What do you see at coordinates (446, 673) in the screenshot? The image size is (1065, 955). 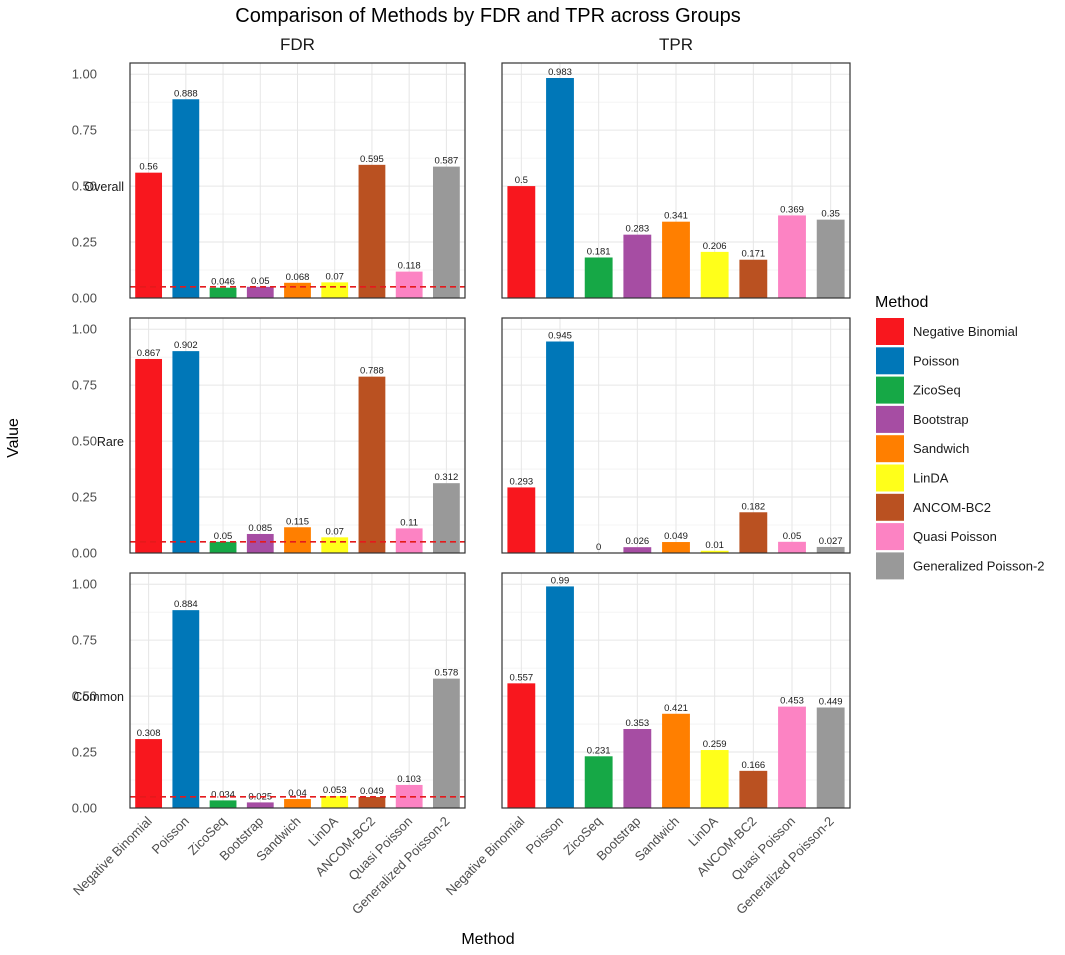 I see `data-label: 0.578` at bounding box center [446, 673].